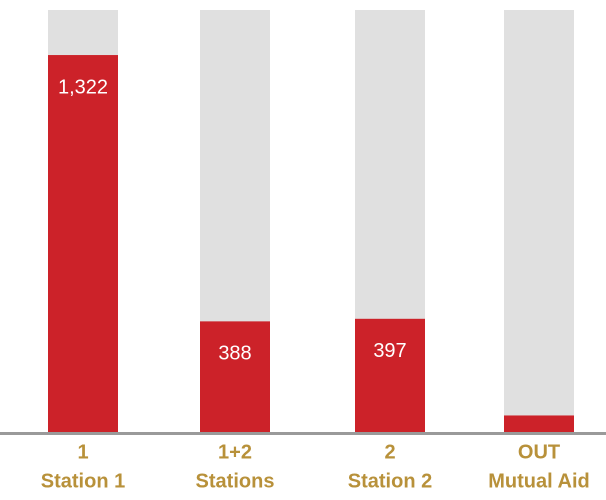  What do you see at coordinates (234, 354) in the screenshot?
I see `value-label: 388` at bounding box center [234, 354].